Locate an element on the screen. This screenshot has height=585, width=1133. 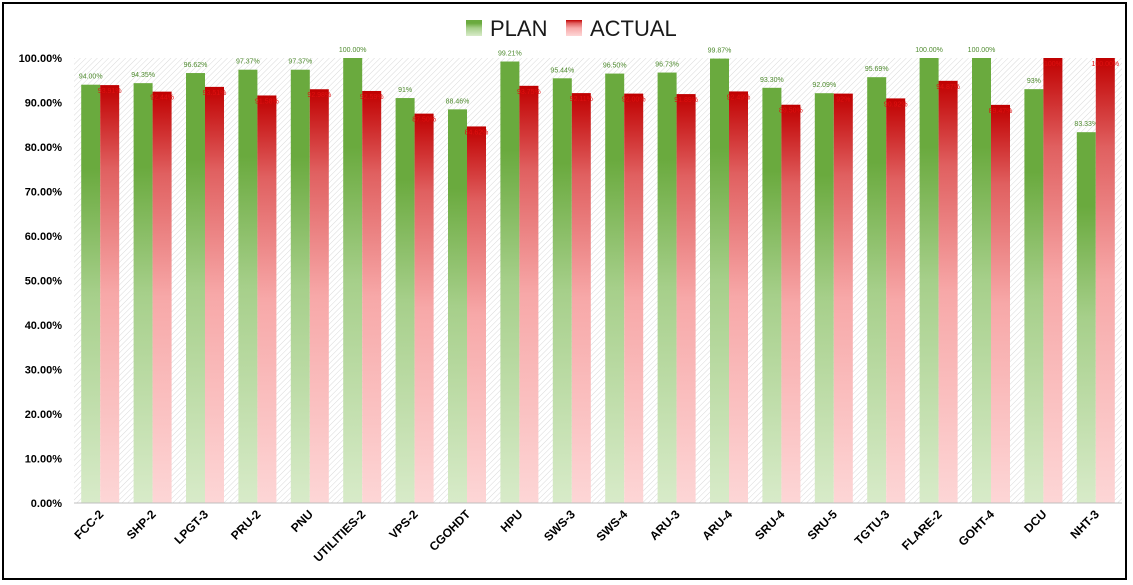
data-label-plan: 88.46% is located at coordinates (458, 101).